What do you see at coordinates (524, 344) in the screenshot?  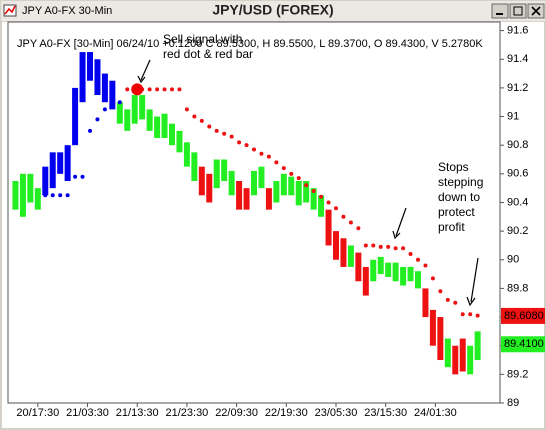 I see `last-value-label: 89.4100` at bounding box center [524, 344].